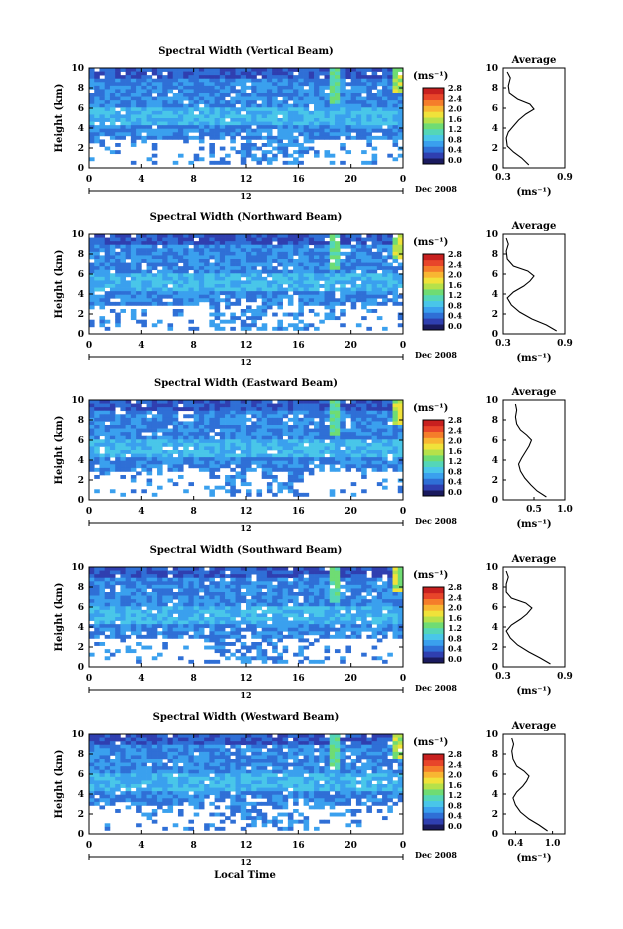  What do you see at coordinates (495, 255) in the screenshot?
I see `avg-y-tick-label: 8` at bounding box center [495, 255].